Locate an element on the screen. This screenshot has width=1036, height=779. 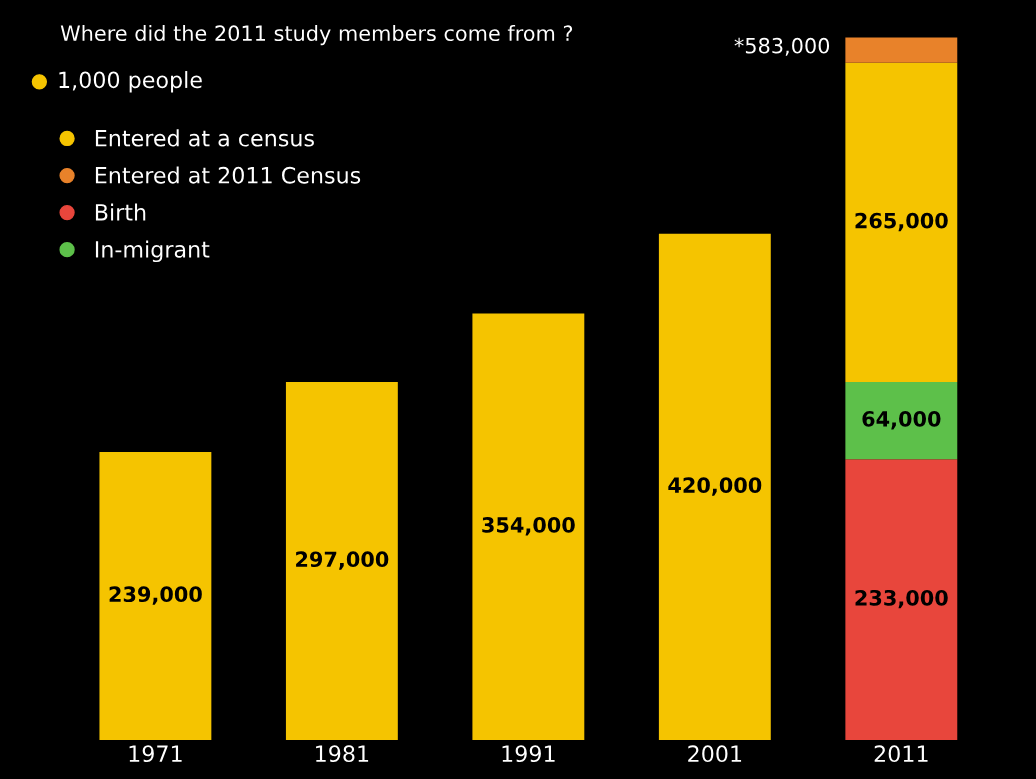
data-label: 64,000 is located at coordinates (901, 420).